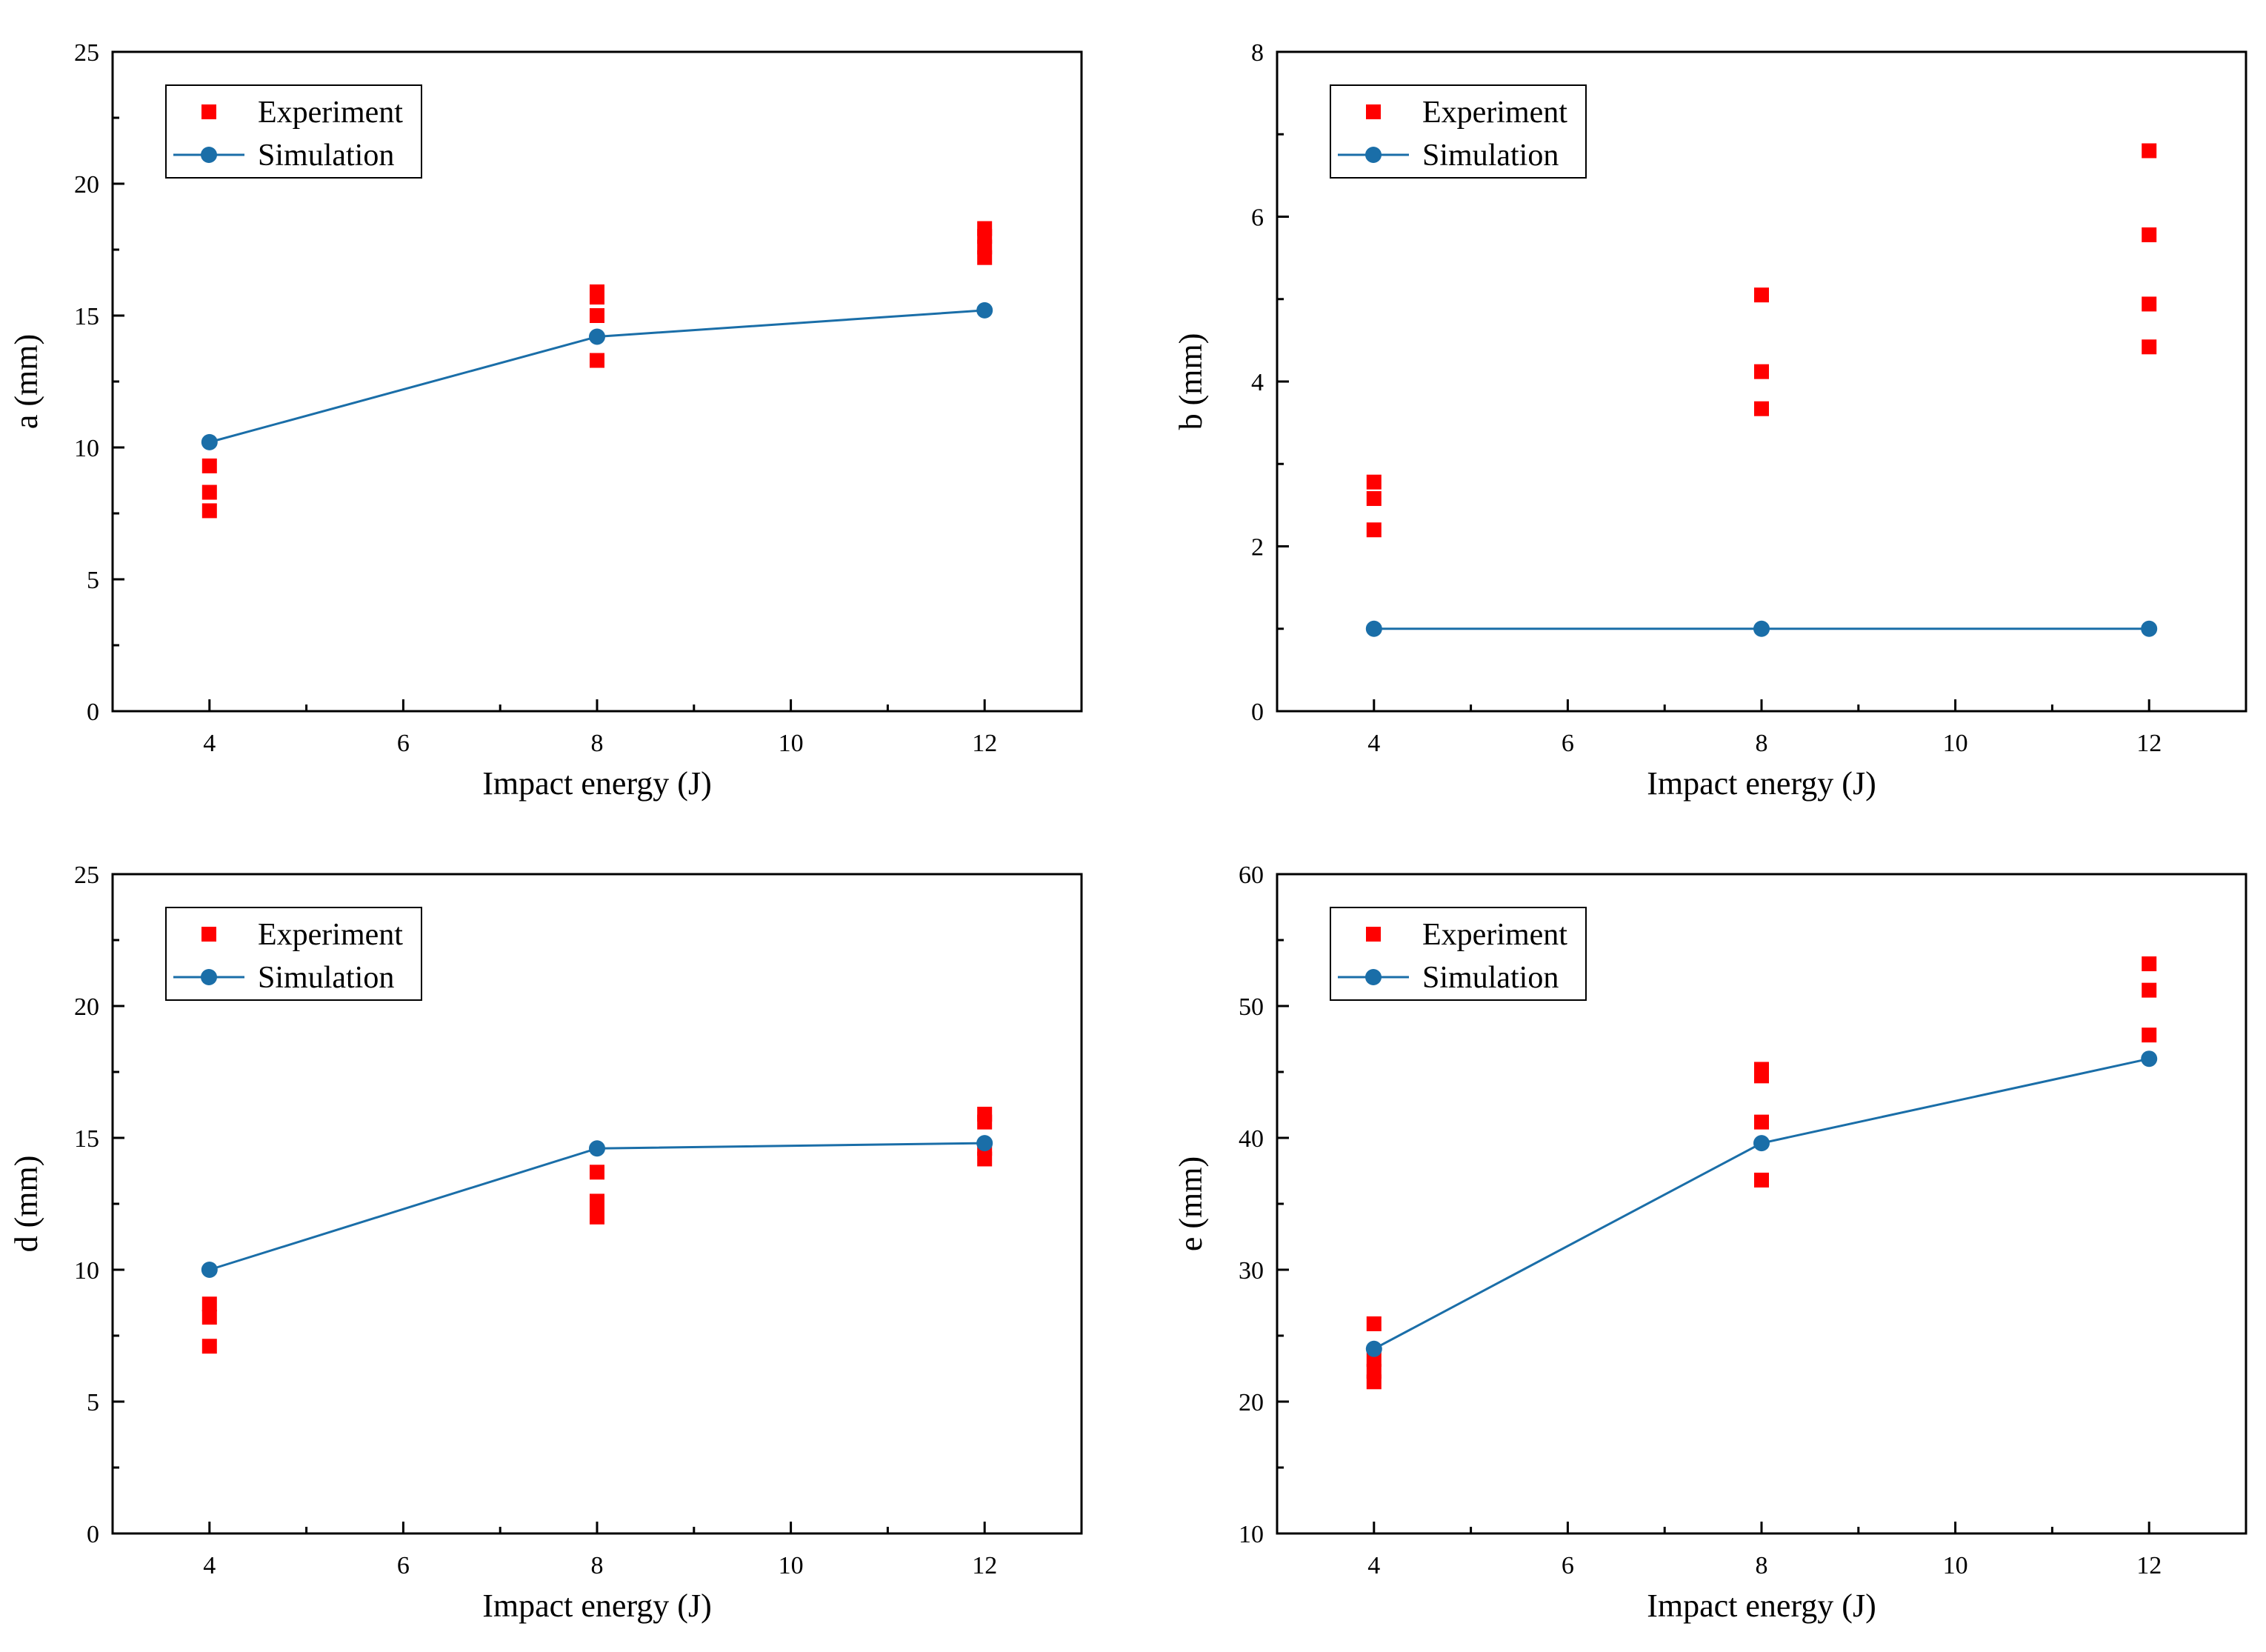 The height and width of the screenshot is (1652, 2266). Describe the element at coordinates (1257, 218) in the screenshot. I see `y-tick-label: 6` at that location.